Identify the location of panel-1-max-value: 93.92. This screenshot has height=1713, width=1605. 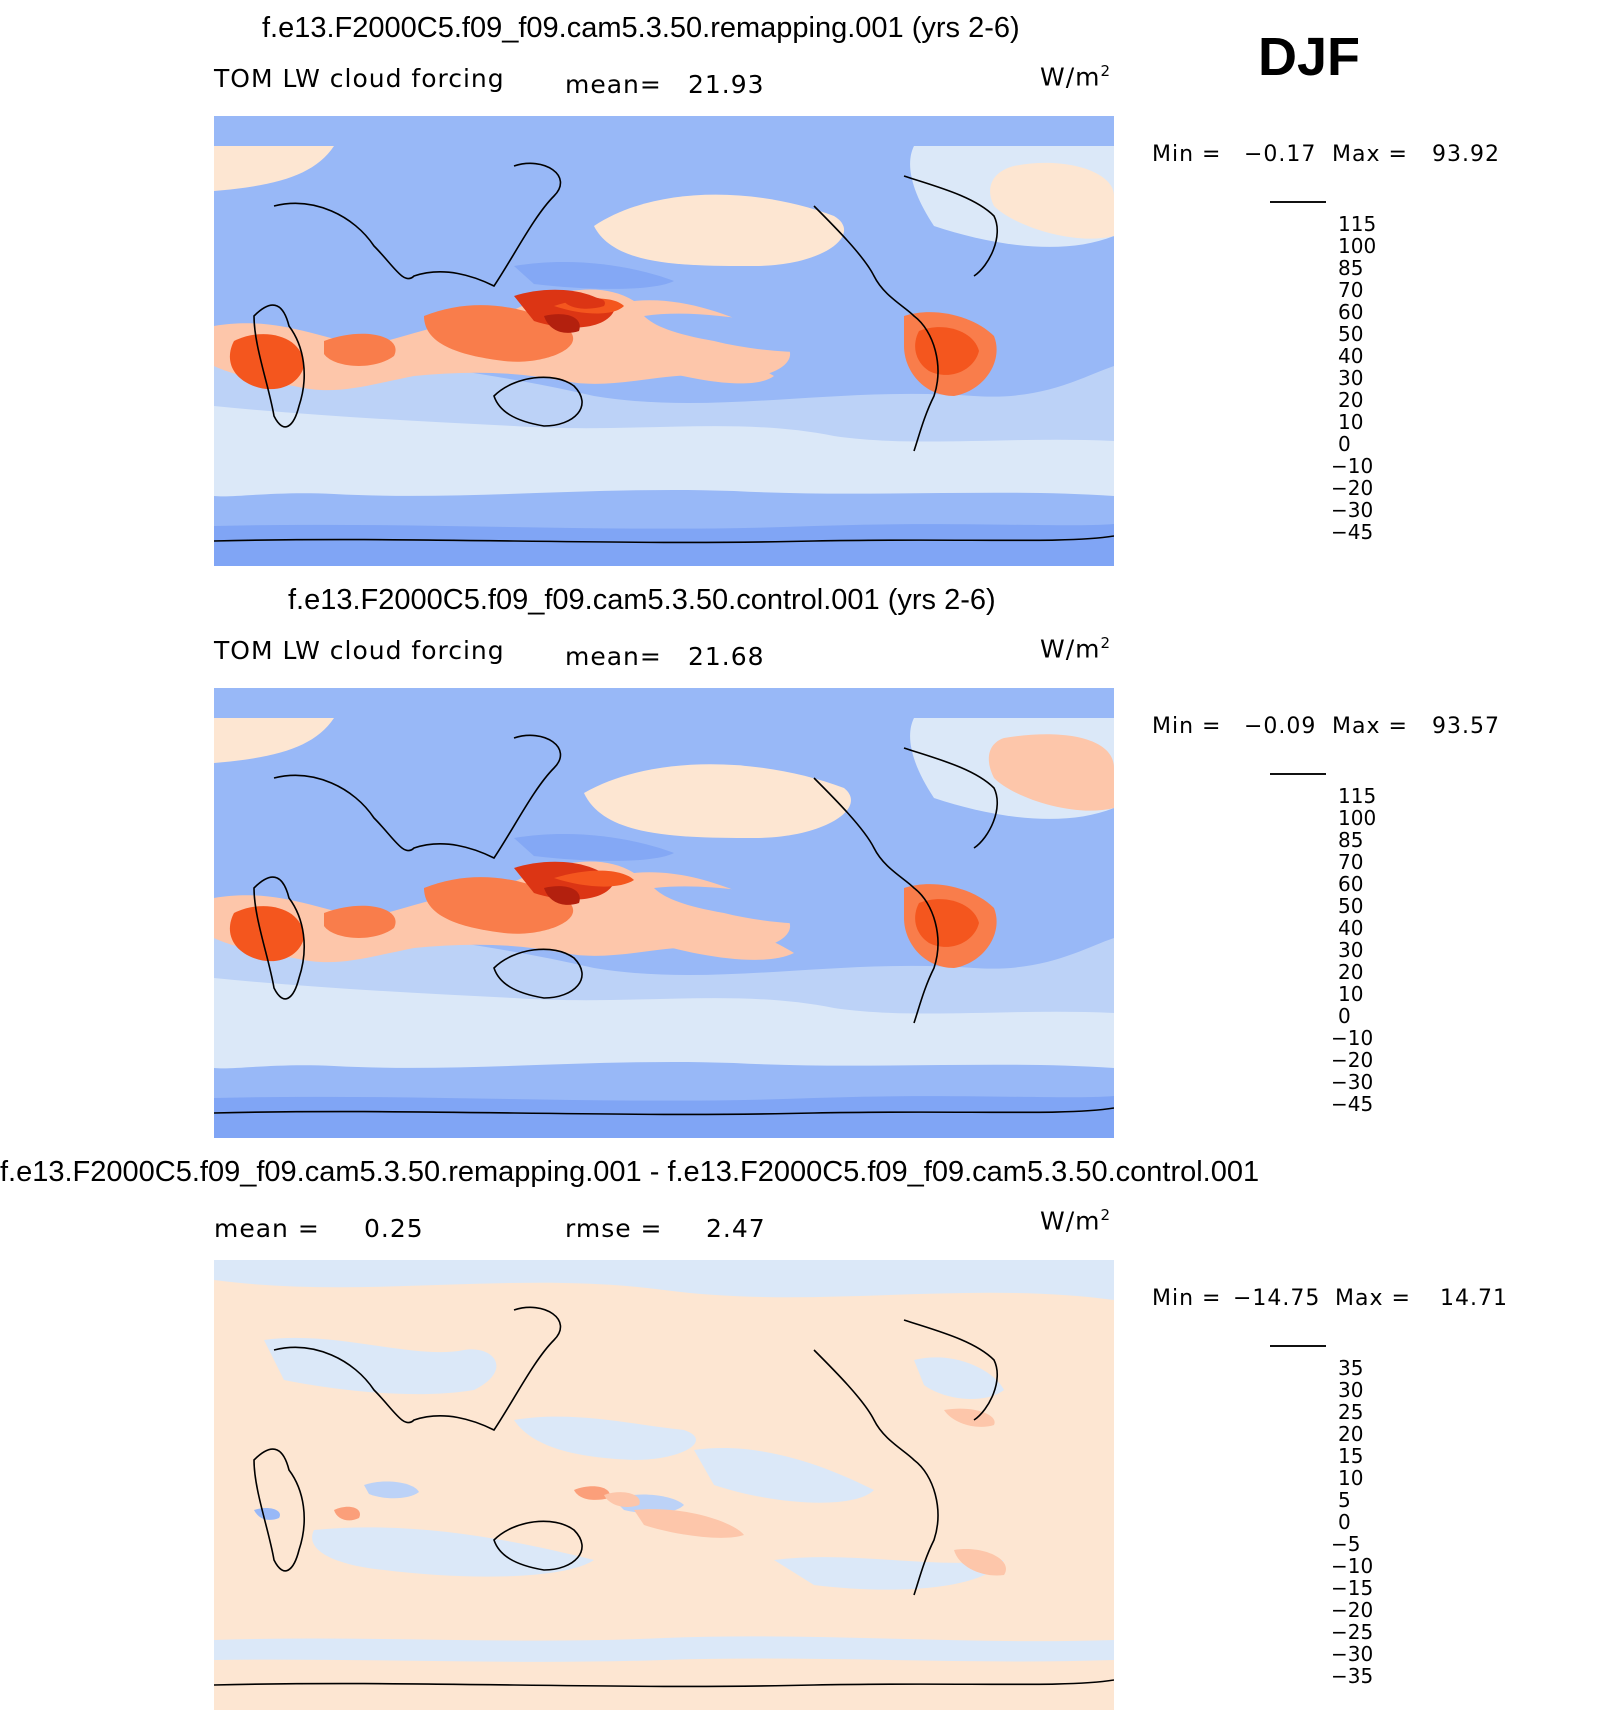
(1466, 154).